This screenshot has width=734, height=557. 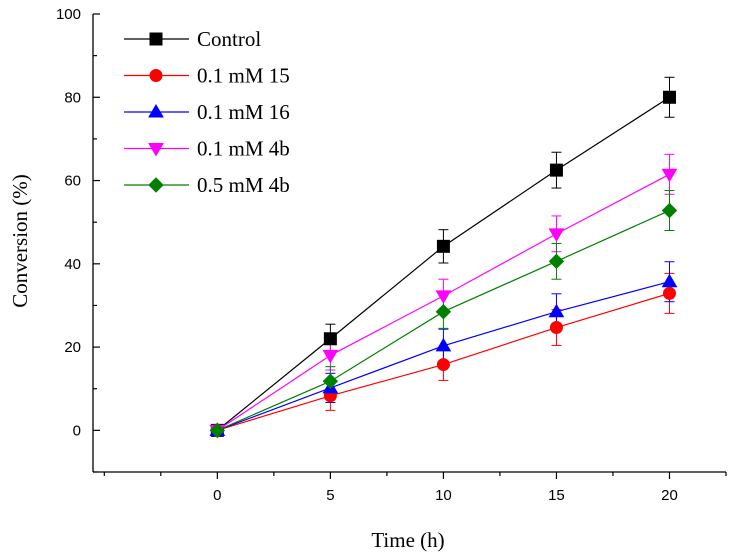 What do you see at coordinates (330, 495) in the screenshot?
I see `x-tick-label: 5` at bounding box center [330, 495].